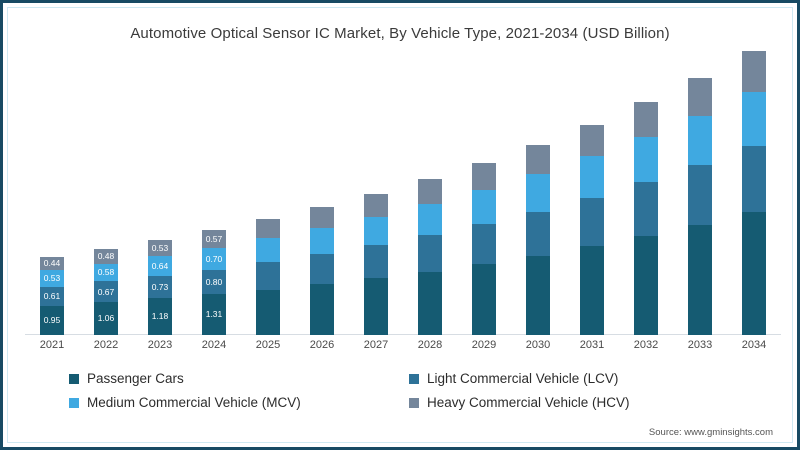  I want to click on bar-segment: 1.06, so click(106, 318).